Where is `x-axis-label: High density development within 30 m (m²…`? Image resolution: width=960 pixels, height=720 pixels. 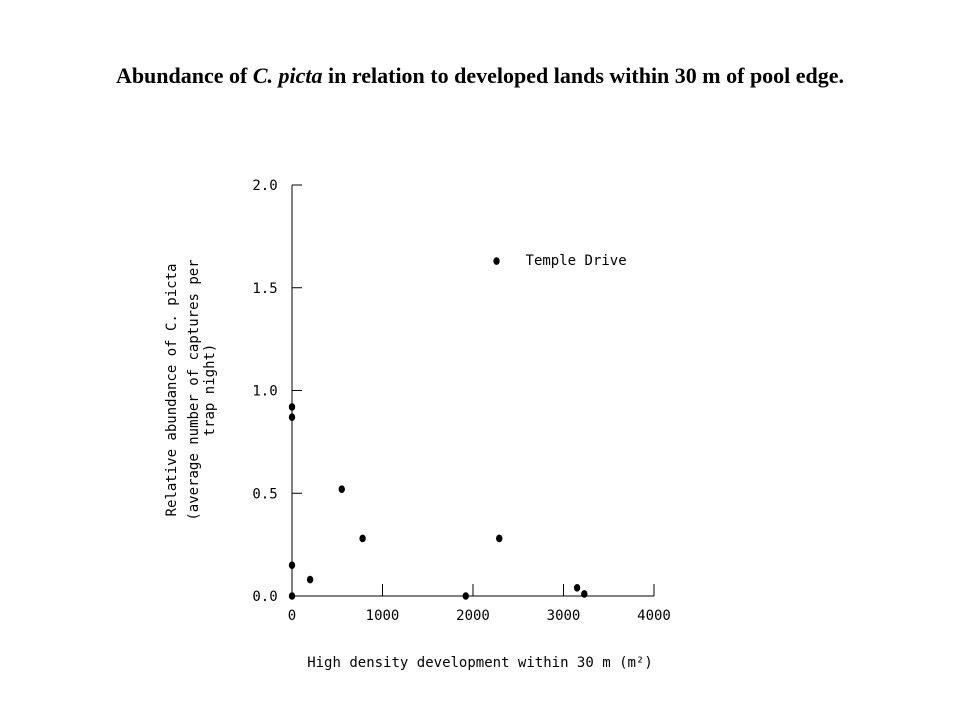
x-axis-label: High density development within 30 m (m²… is located at coordinates (480, 663).